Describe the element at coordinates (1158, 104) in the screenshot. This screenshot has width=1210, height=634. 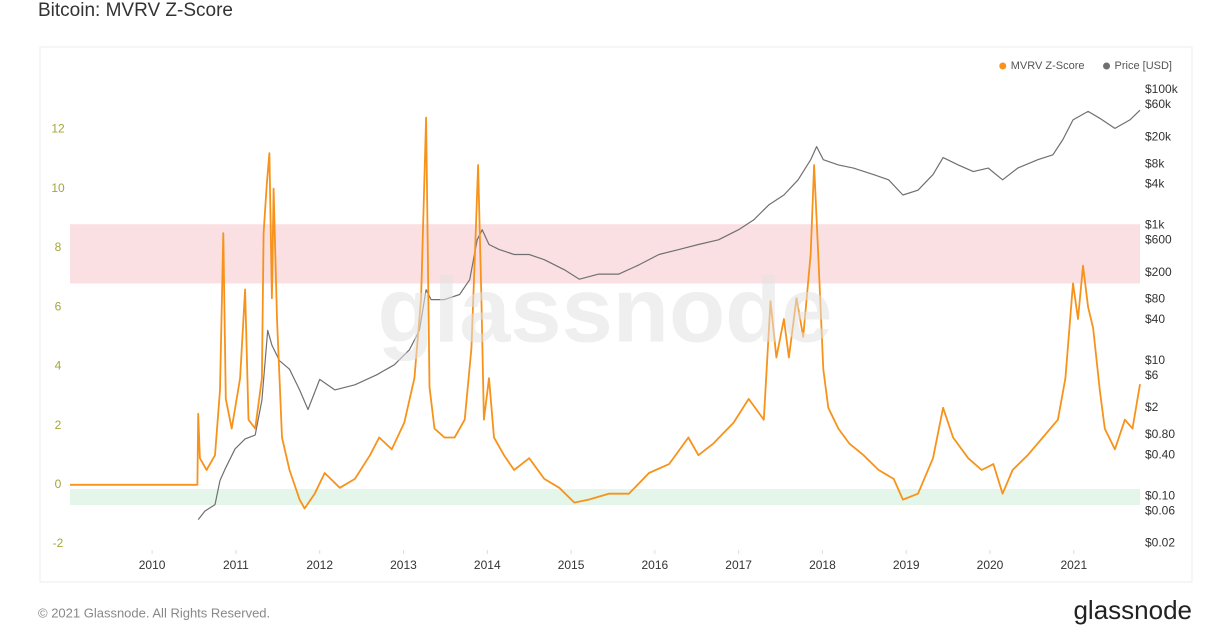
I see `y2-tick-label: $60k` at that location.